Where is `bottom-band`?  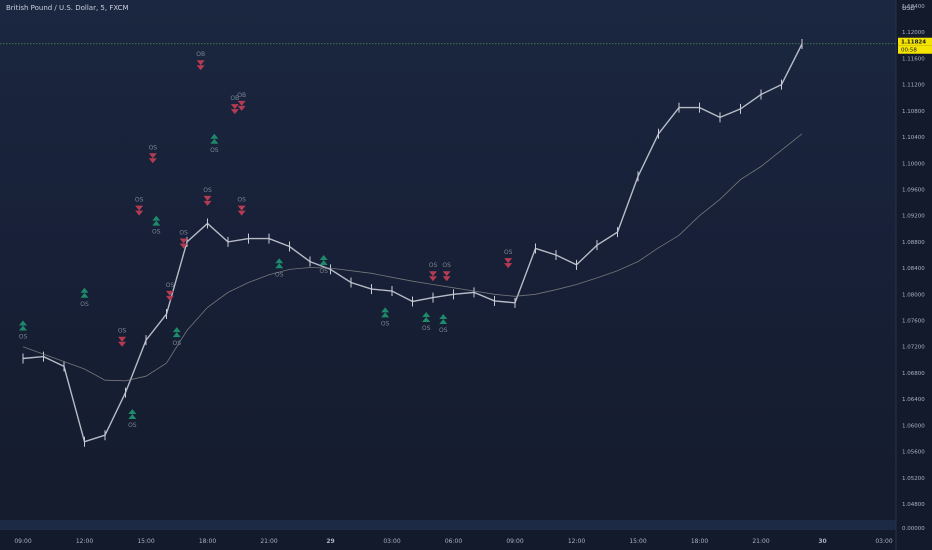 bottom-band is located at coordinates (448, 525).